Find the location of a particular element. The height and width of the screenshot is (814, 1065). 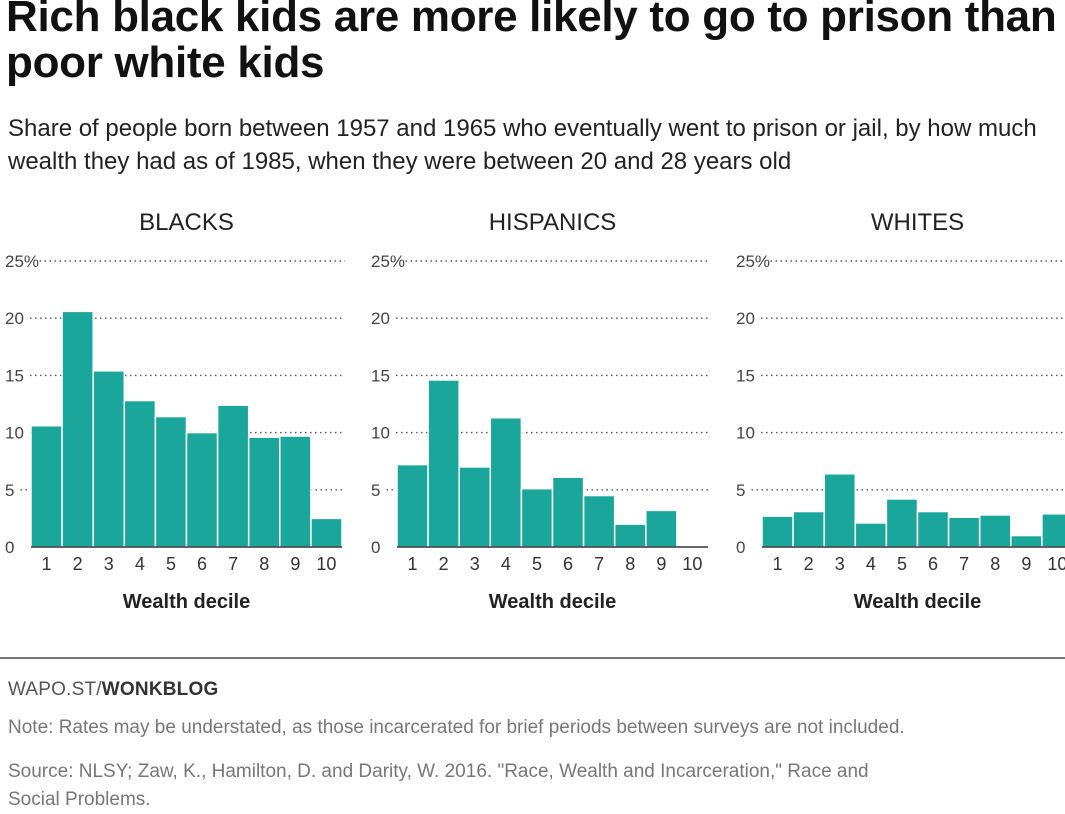

whites-y-tick-label: 15 is located at coordinates (745, 375).